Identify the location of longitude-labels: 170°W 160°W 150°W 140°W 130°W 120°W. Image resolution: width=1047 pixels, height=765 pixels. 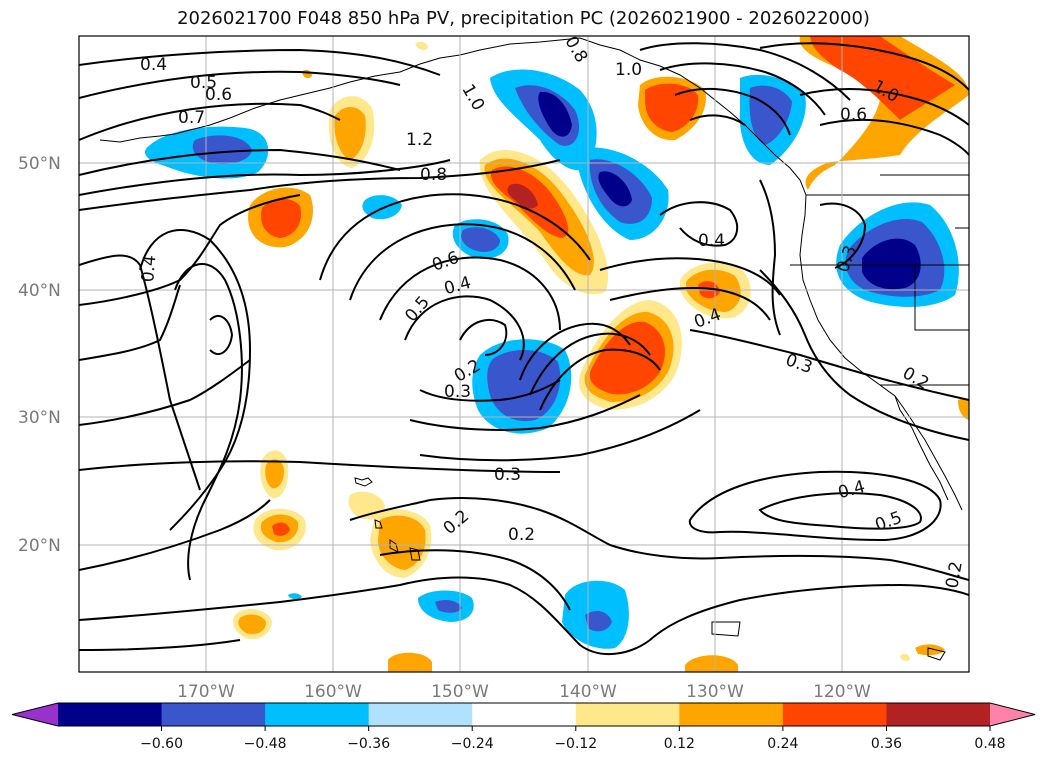
(524, 692).